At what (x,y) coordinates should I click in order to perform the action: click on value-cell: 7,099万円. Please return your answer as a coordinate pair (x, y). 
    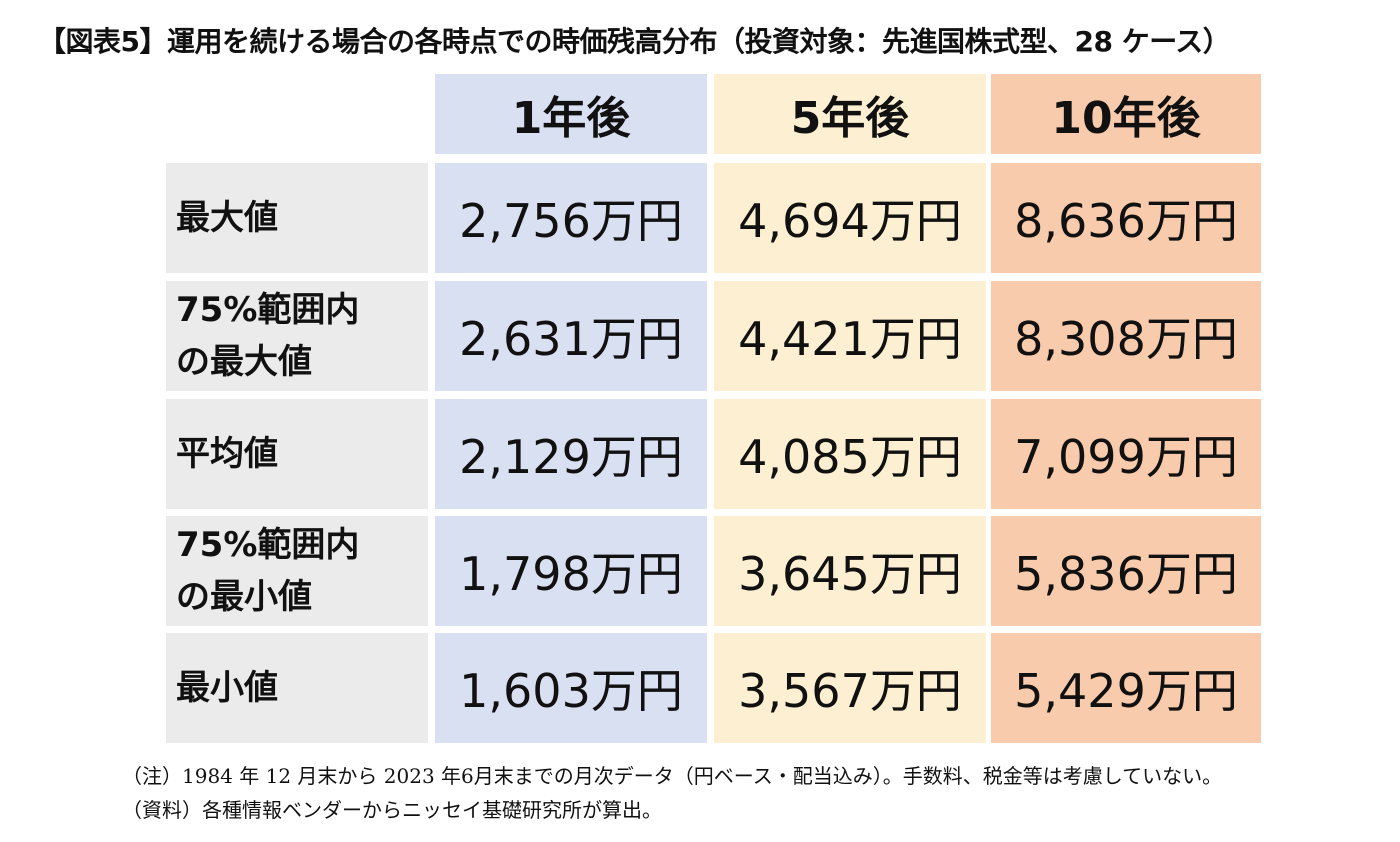
    Looking at the image, I should click on (1126, 454).